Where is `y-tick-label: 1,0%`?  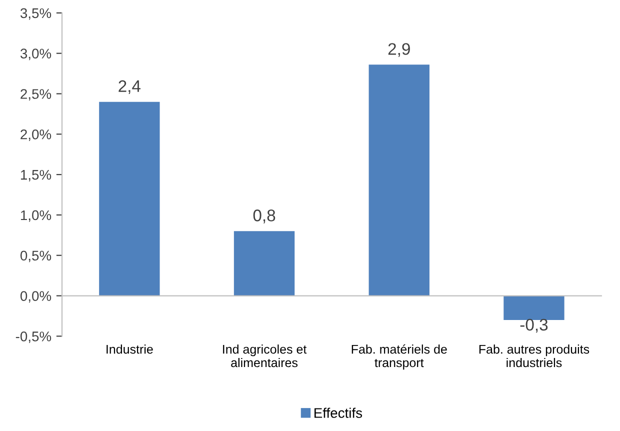
y-tick-label: 1,0% is located at coordinates (36, 216).